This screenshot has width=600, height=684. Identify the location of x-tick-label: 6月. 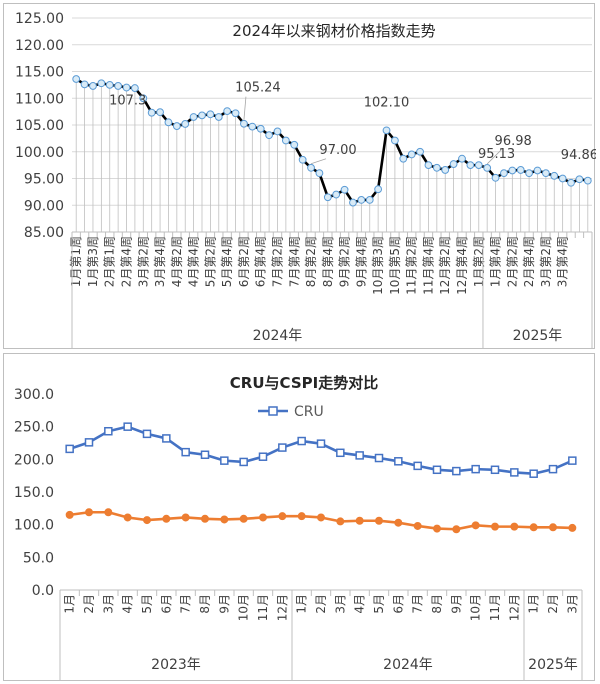
(166, 604).